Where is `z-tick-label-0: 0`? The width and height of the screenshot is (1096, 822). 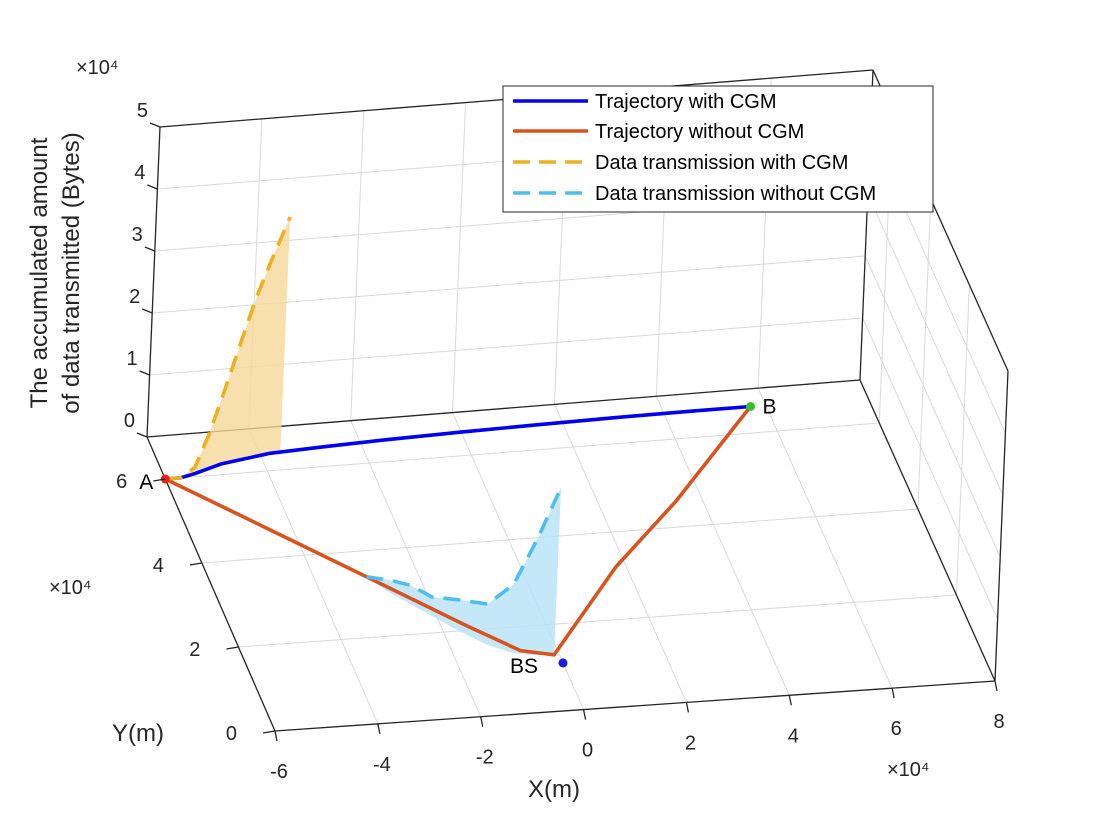 z-tick-label-0: 0 is located at coordinates (129, 421).